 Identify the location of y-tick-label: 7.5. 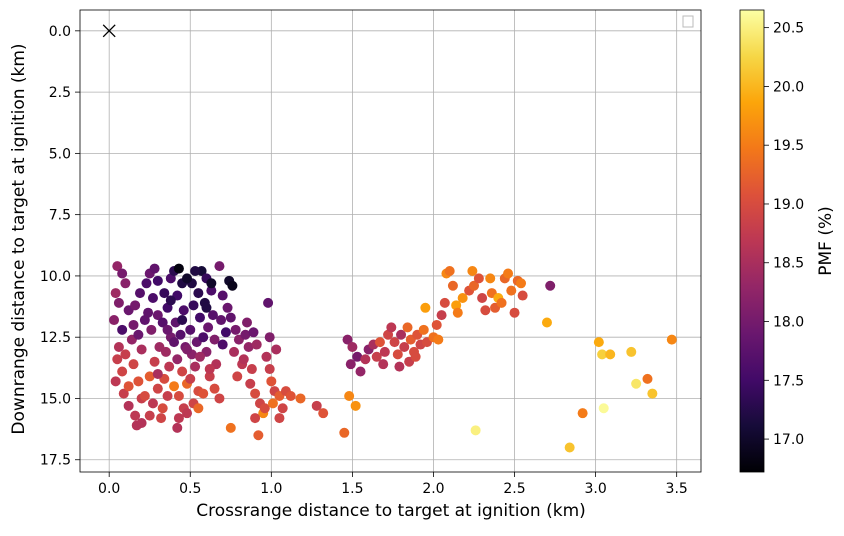
(60, 216).